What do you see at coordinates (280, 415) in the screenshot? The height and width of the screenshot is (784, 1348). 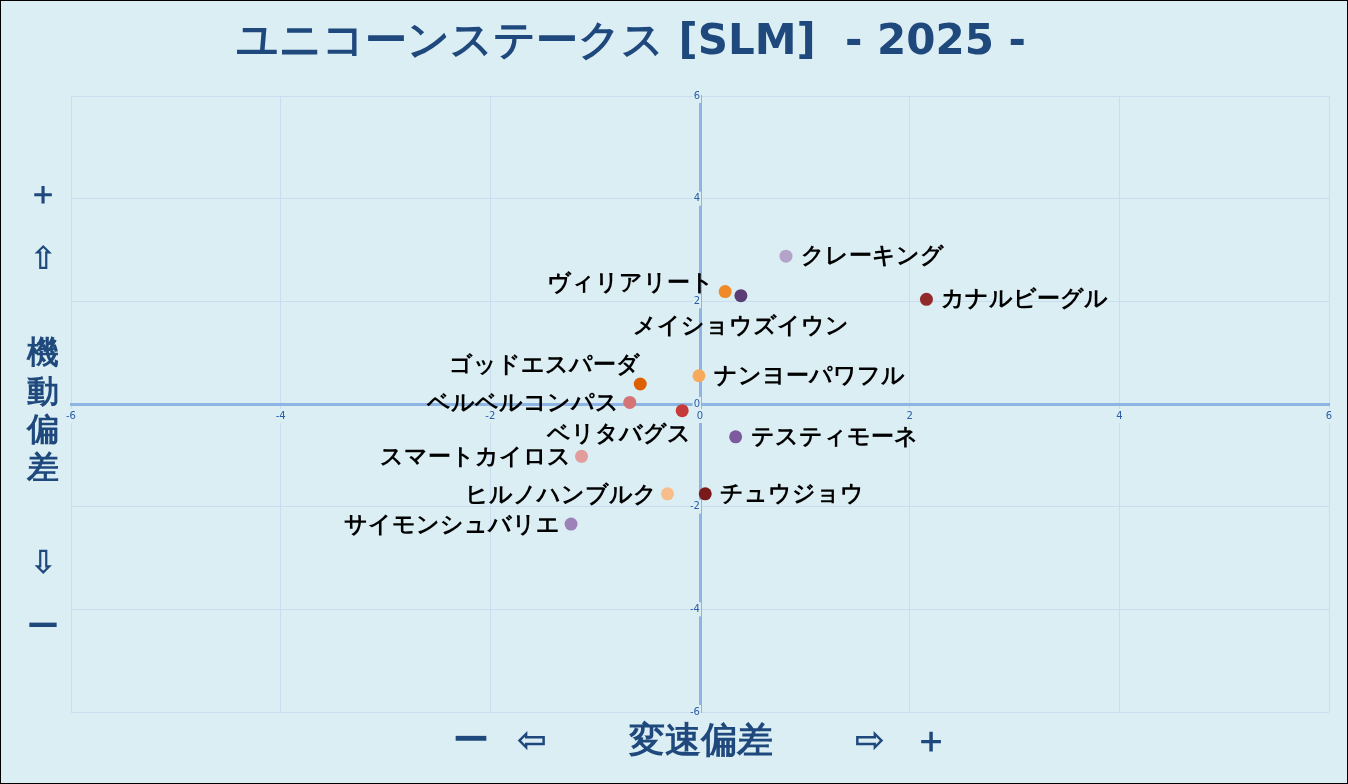 I see `x-tick-label: -4` at bounding box center [280, 415].